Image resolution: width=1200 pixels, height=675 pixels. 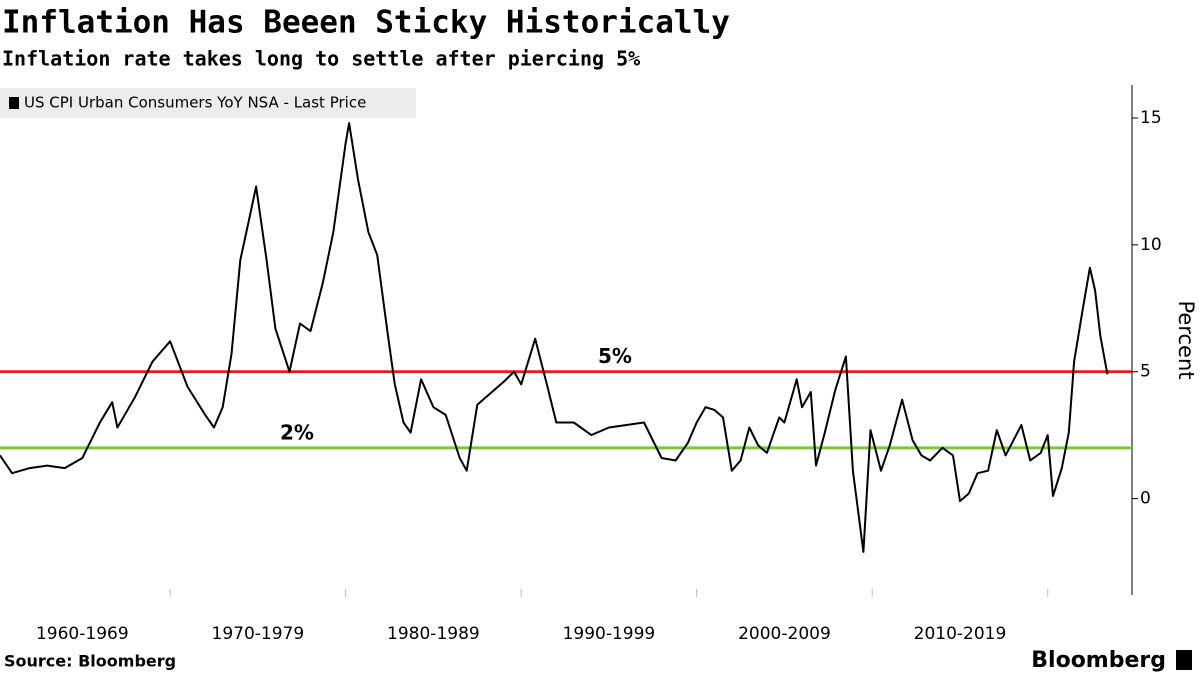 I want to click on y-tick-label: 0, so click(x=1145, y=499).